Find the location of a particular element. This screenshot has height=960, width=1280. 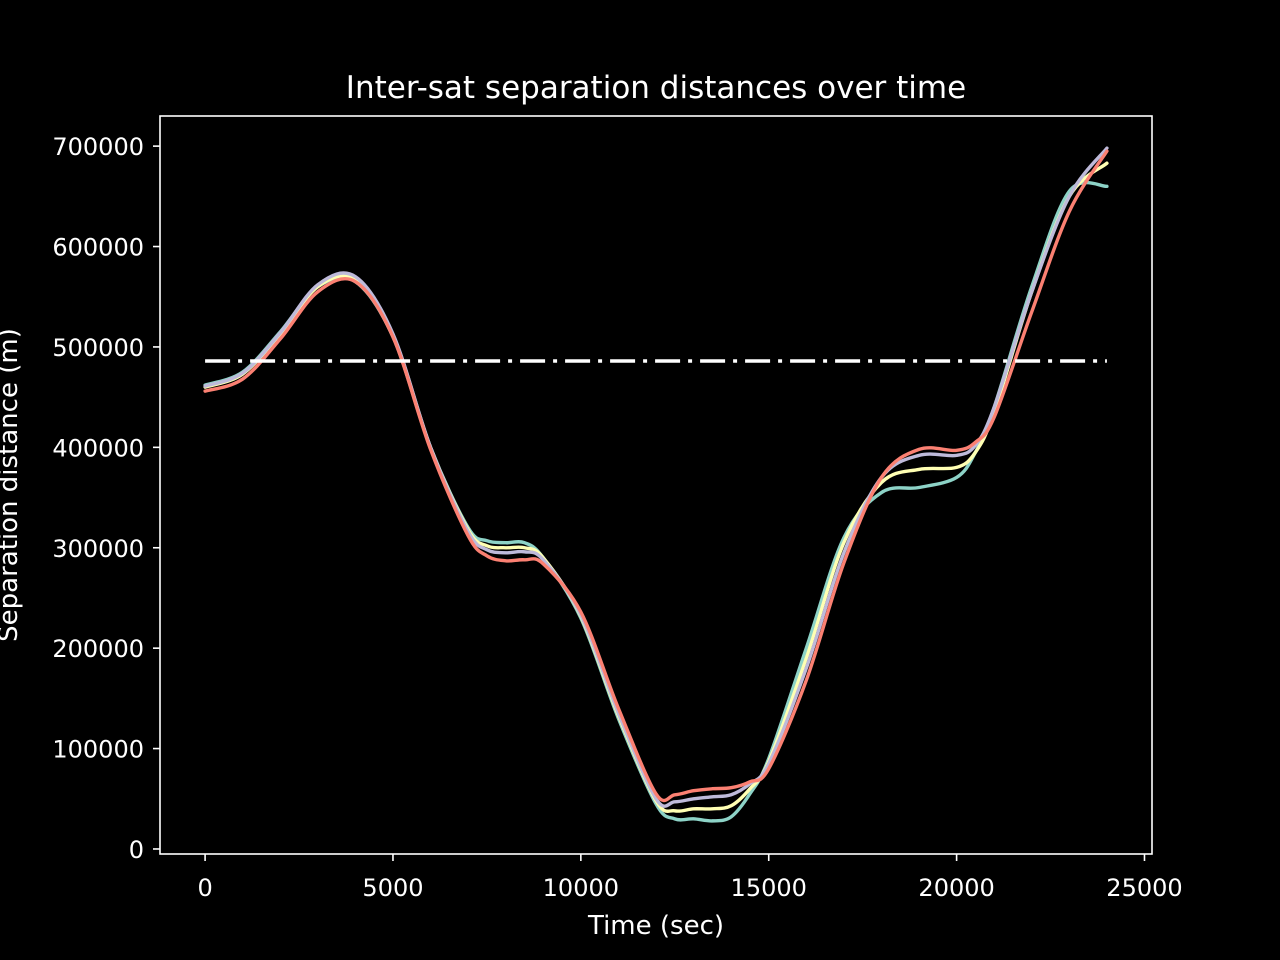

x-tick-label: 20000 is located at coordinates (956, 888).